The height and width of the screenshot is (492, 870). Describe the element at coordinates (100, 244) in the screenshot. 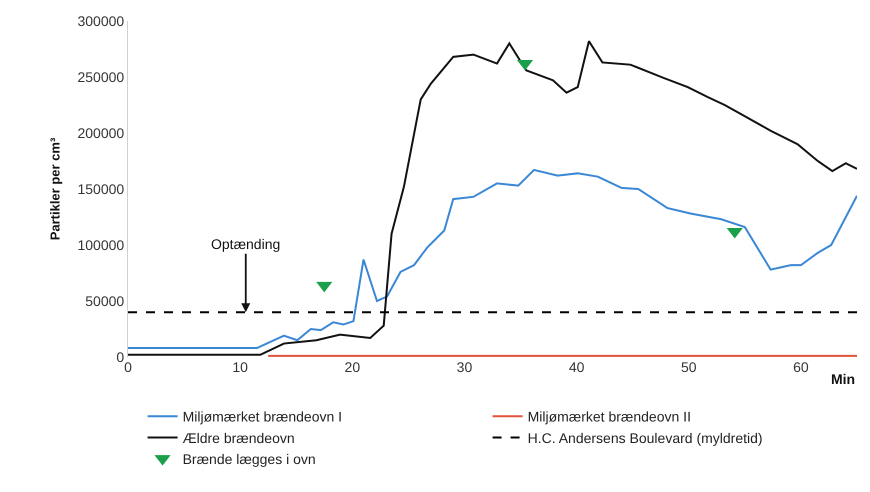

I see `y-tick-label: 100000` at that location.